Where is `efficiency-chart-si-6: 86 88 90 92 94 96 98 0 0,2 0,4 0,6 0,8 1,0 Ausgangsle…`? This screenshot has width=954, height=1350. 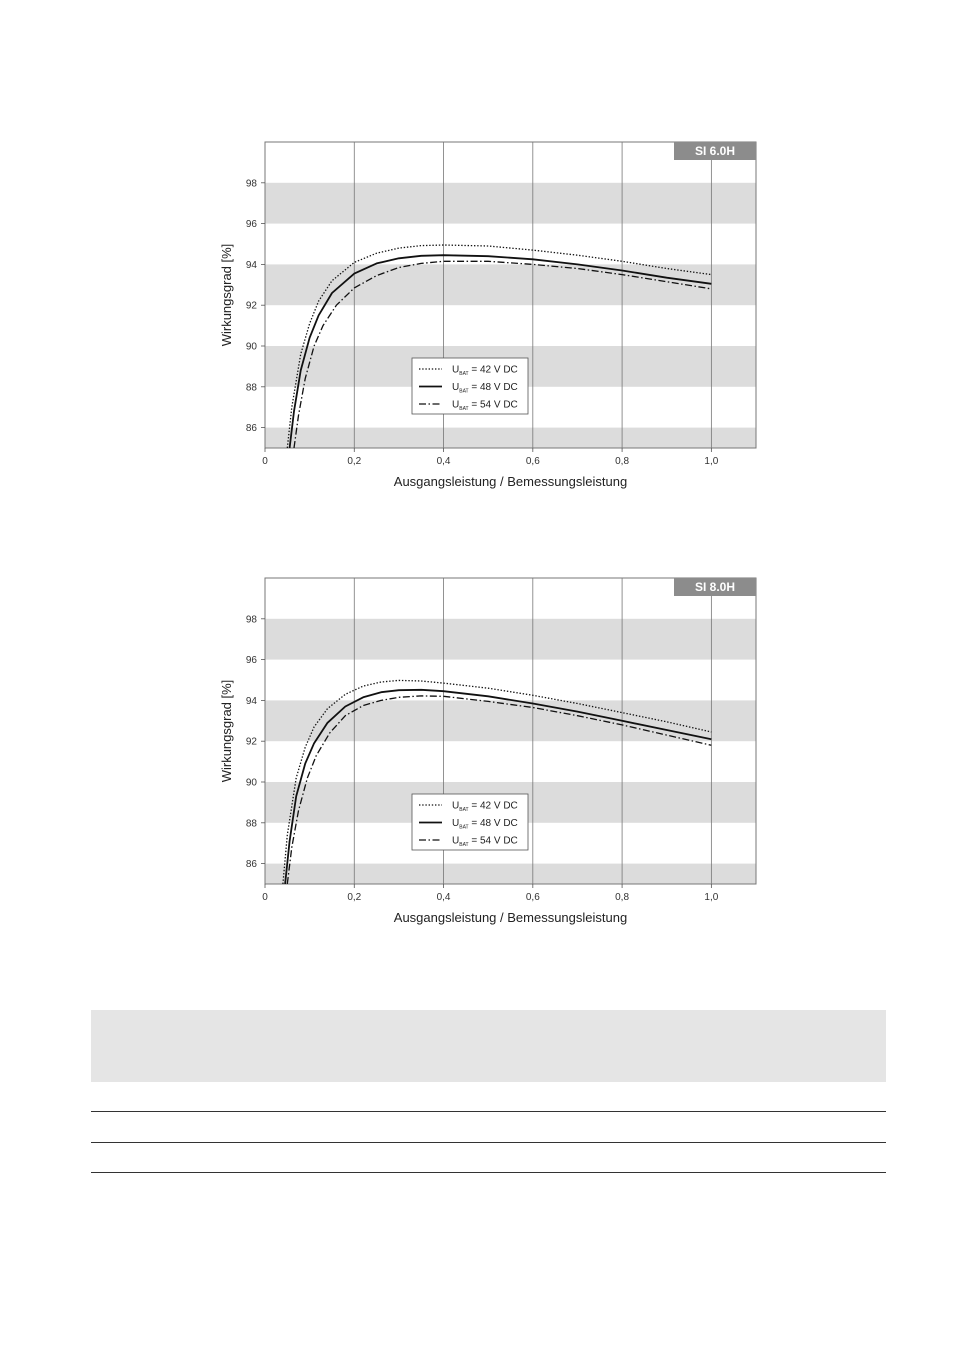 efficiency-chart-si-6: 86 88 90 92 94 96 98 0 0,2 0,4 0,6 0,8 1,0 Ausgangsle… is located at coordinates (488, 315).